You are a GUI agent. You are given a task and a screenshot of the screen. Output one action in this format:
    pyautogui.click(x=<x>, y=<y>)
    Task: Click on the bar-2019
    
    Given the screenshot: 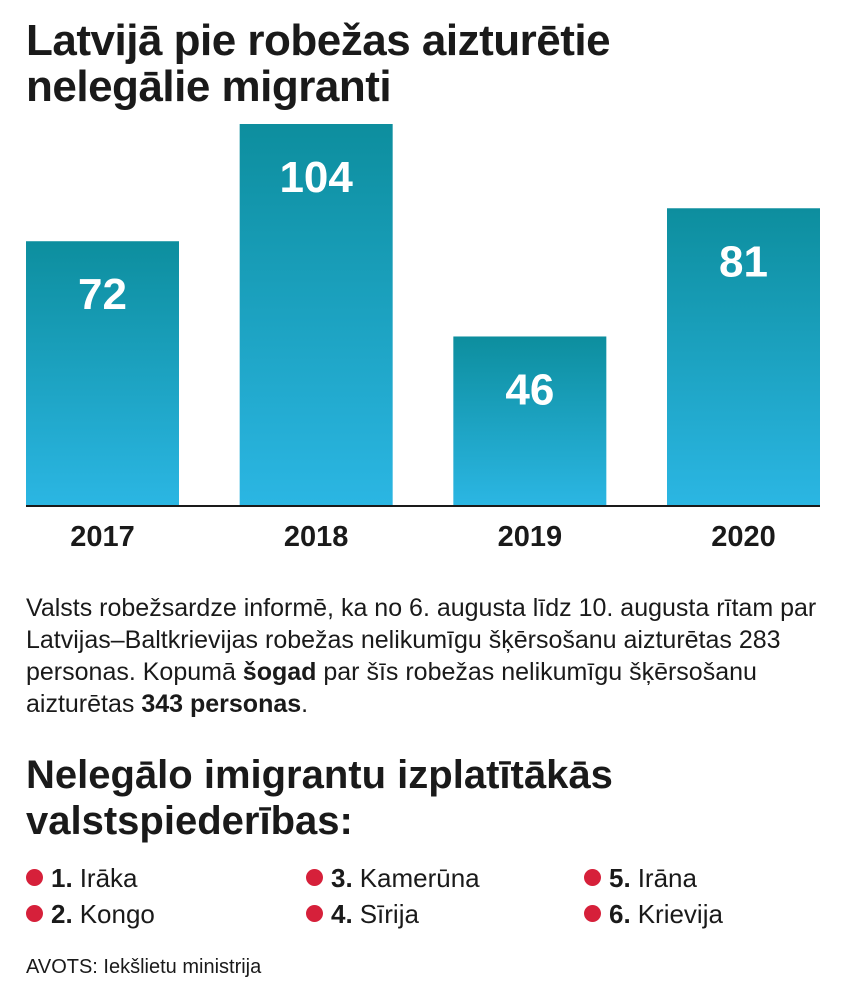 What is the action you would take?
    pyautogui.click(x=530, y=420)
    